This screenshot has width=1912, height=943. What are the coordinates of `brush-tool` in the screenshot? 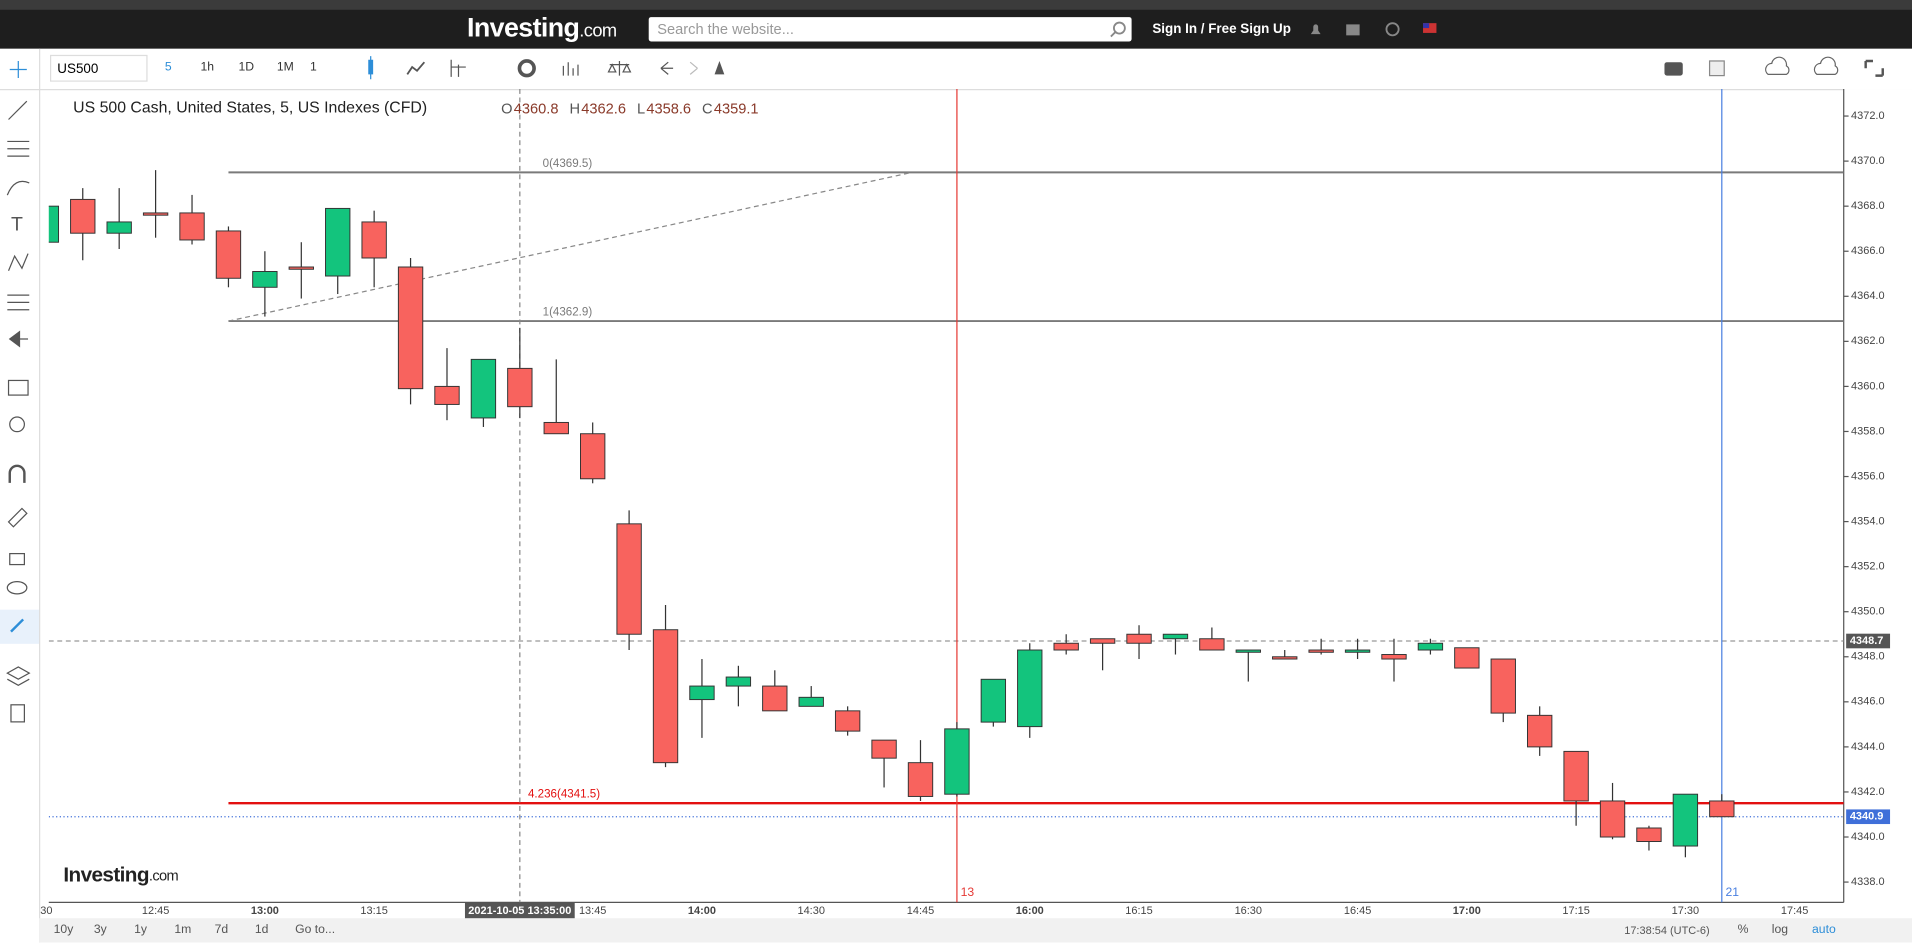 It's located at (18, 188).